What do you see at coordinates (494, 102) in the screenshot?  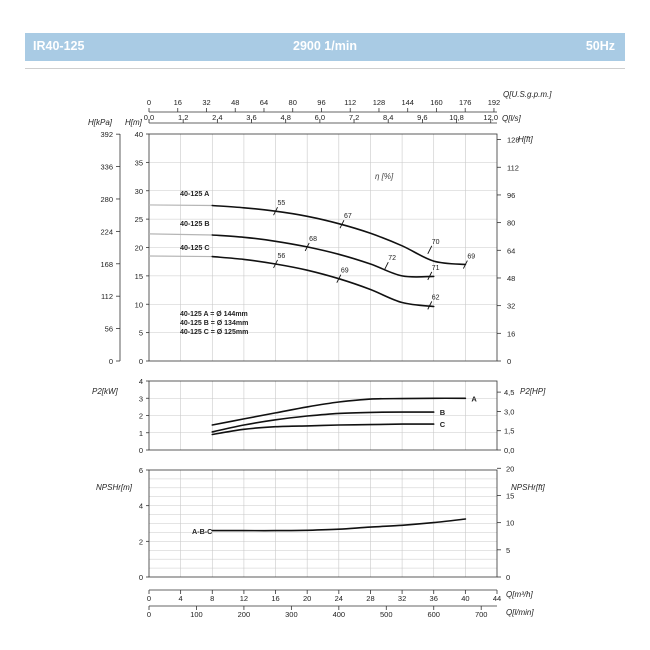 I see `top-axis-gpm-label: 192` at bounding box center [494, 102].